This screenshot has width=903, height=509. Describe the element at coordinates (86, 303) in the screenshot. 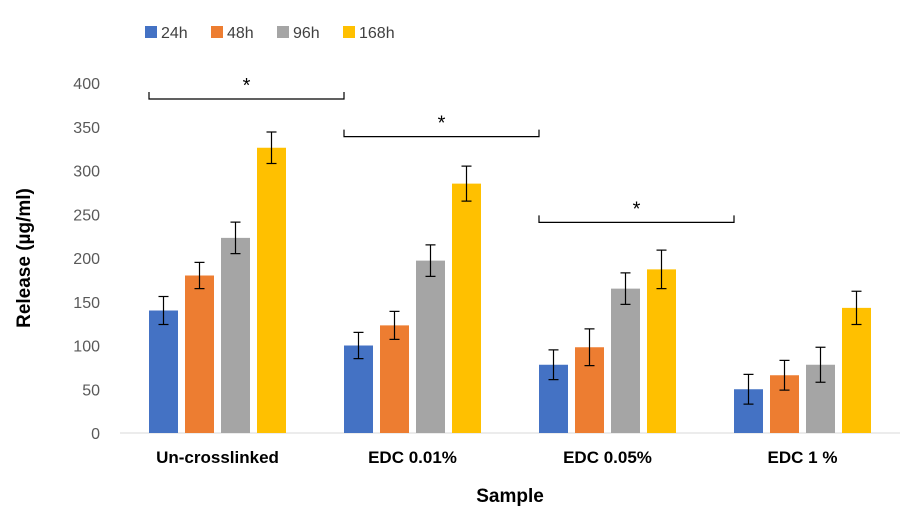

I see `y-tick-label: 150` at that location.